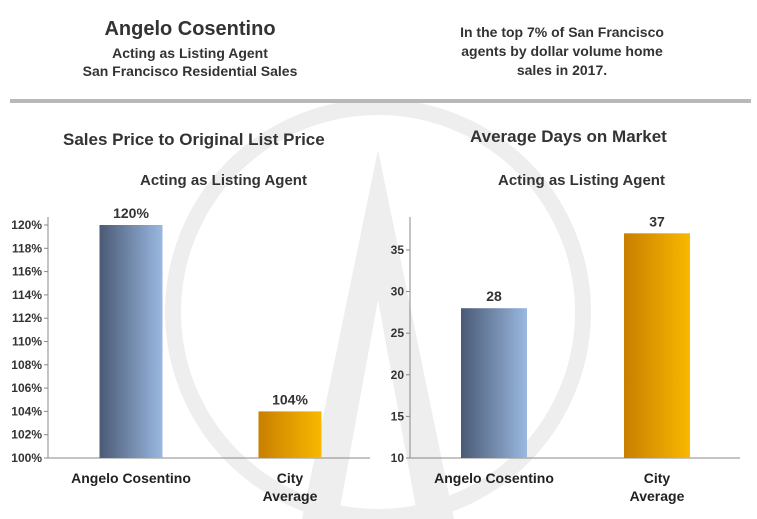 Image resolution: width=757 pixels, height=519 pixels. I want to click on chart-title-sales-price: Sales Price to Original List Price, so click(194, 139).